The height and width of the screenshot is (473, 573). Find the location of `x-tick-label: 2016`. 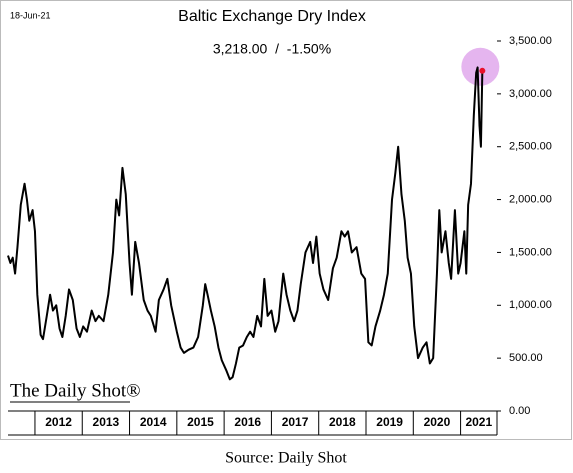

x-tick-label: 2016 is located at coordinates (247, 422).